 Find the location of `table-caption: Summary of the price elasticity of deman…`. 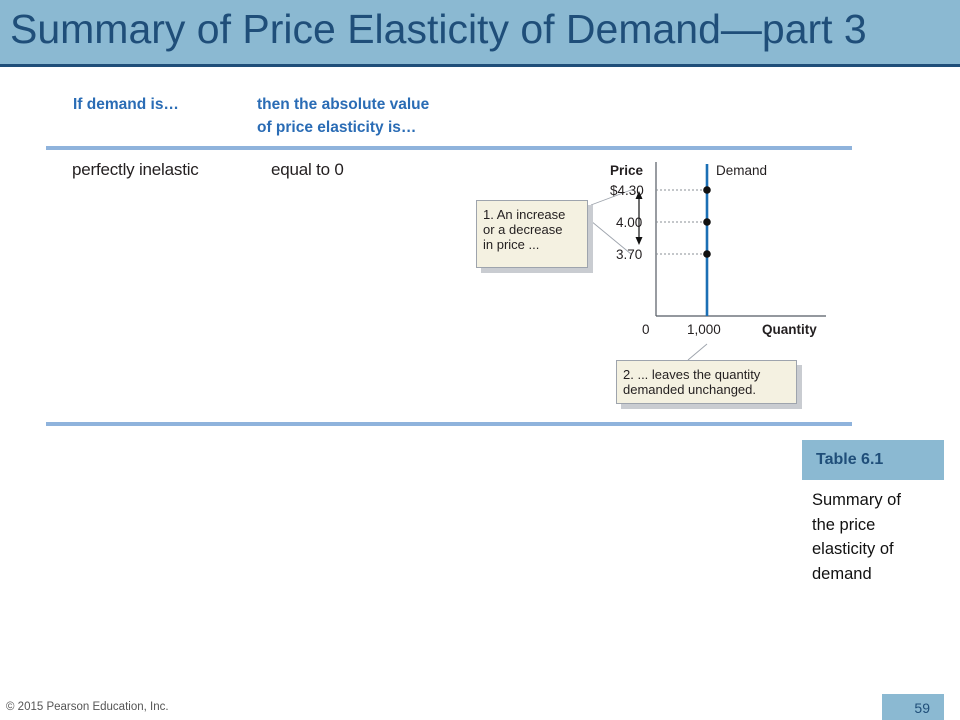

table-caption: Summary of the price elasticity of deman… is located at coordinates (882, 537).